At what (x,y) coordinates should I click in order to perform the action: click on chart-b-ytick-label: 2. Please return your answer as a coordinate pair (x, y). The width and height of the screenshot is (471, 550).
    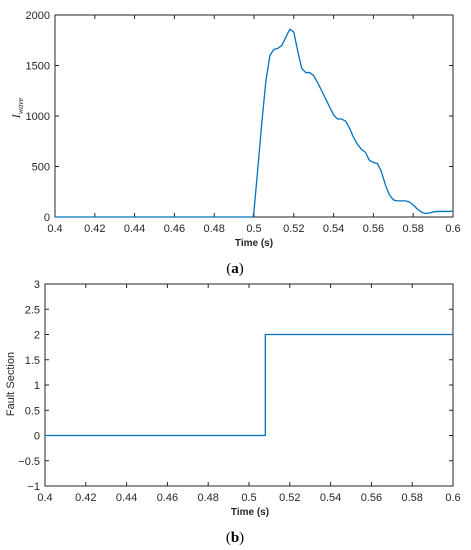
    Looking at the image, I should click on (37, 336).